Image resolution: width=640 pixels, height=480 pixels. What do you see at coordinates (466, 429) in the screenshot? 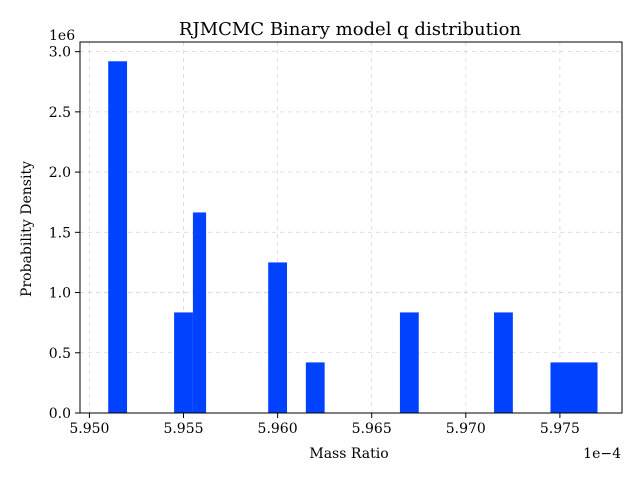
I see `x-tick-label: 5.970` at bounding box center [466, 429].